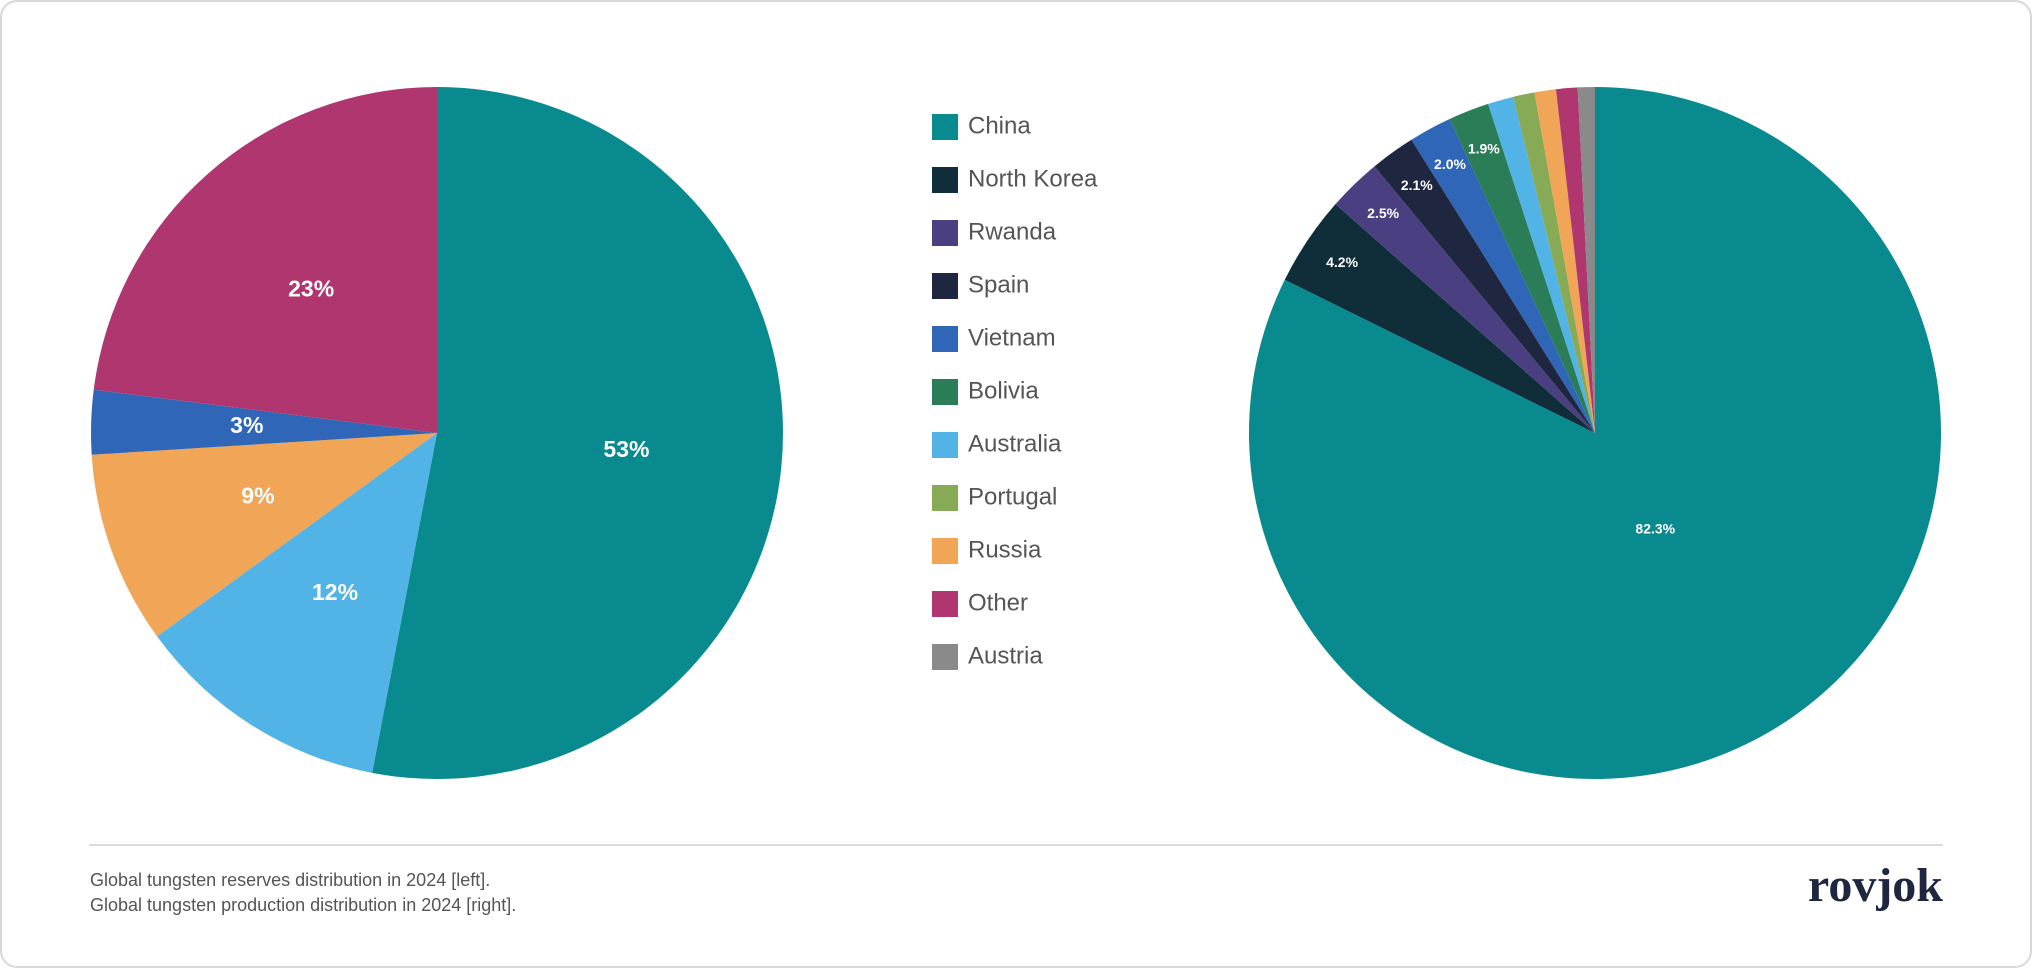  What do you see at coordinates (998, 602) in the screenshot?
I see `legend-label: Other` at bounding box center [998, 602].